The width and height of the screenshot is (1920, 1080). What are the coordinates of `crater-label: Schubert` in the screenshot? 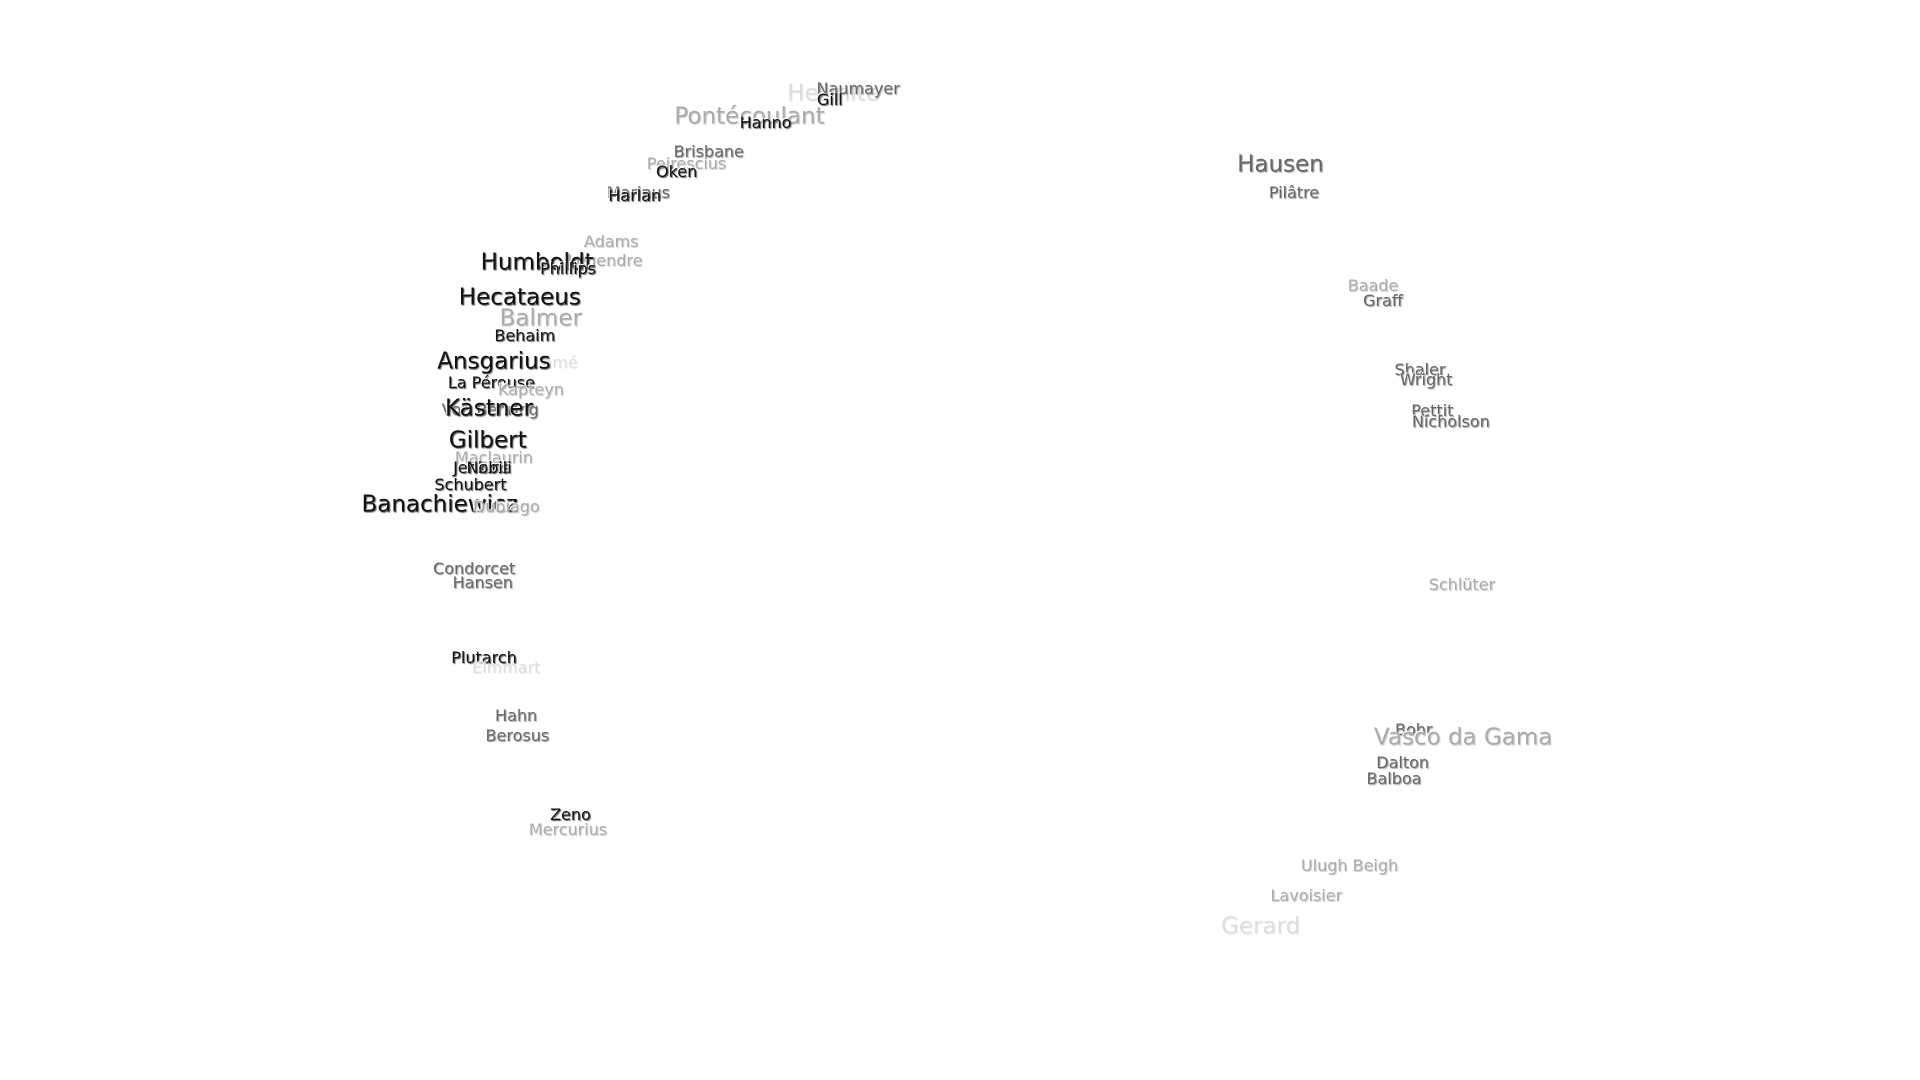 It's located at (470, 485).